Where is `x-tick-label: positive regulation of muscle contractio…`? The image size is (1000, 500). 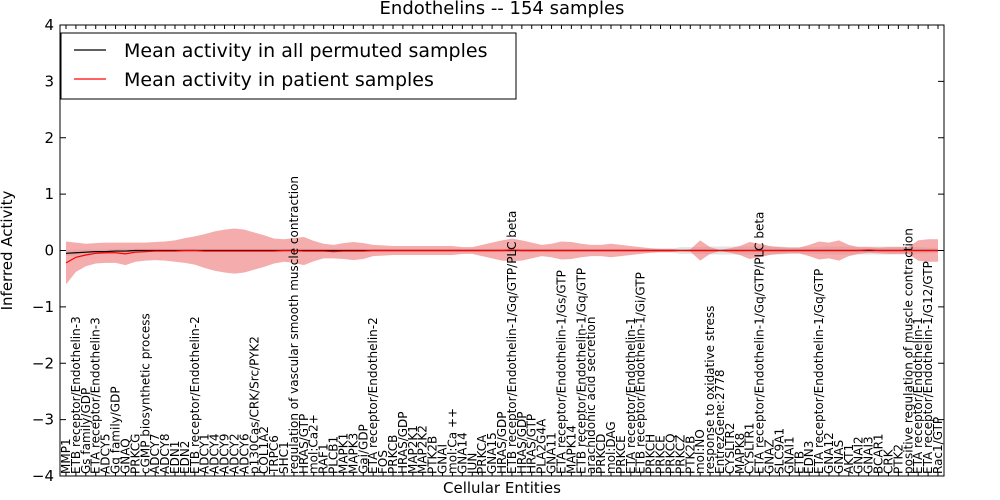 x-tick-label: positive regulation of muscle contractio… is located at coordinates (908, 351).